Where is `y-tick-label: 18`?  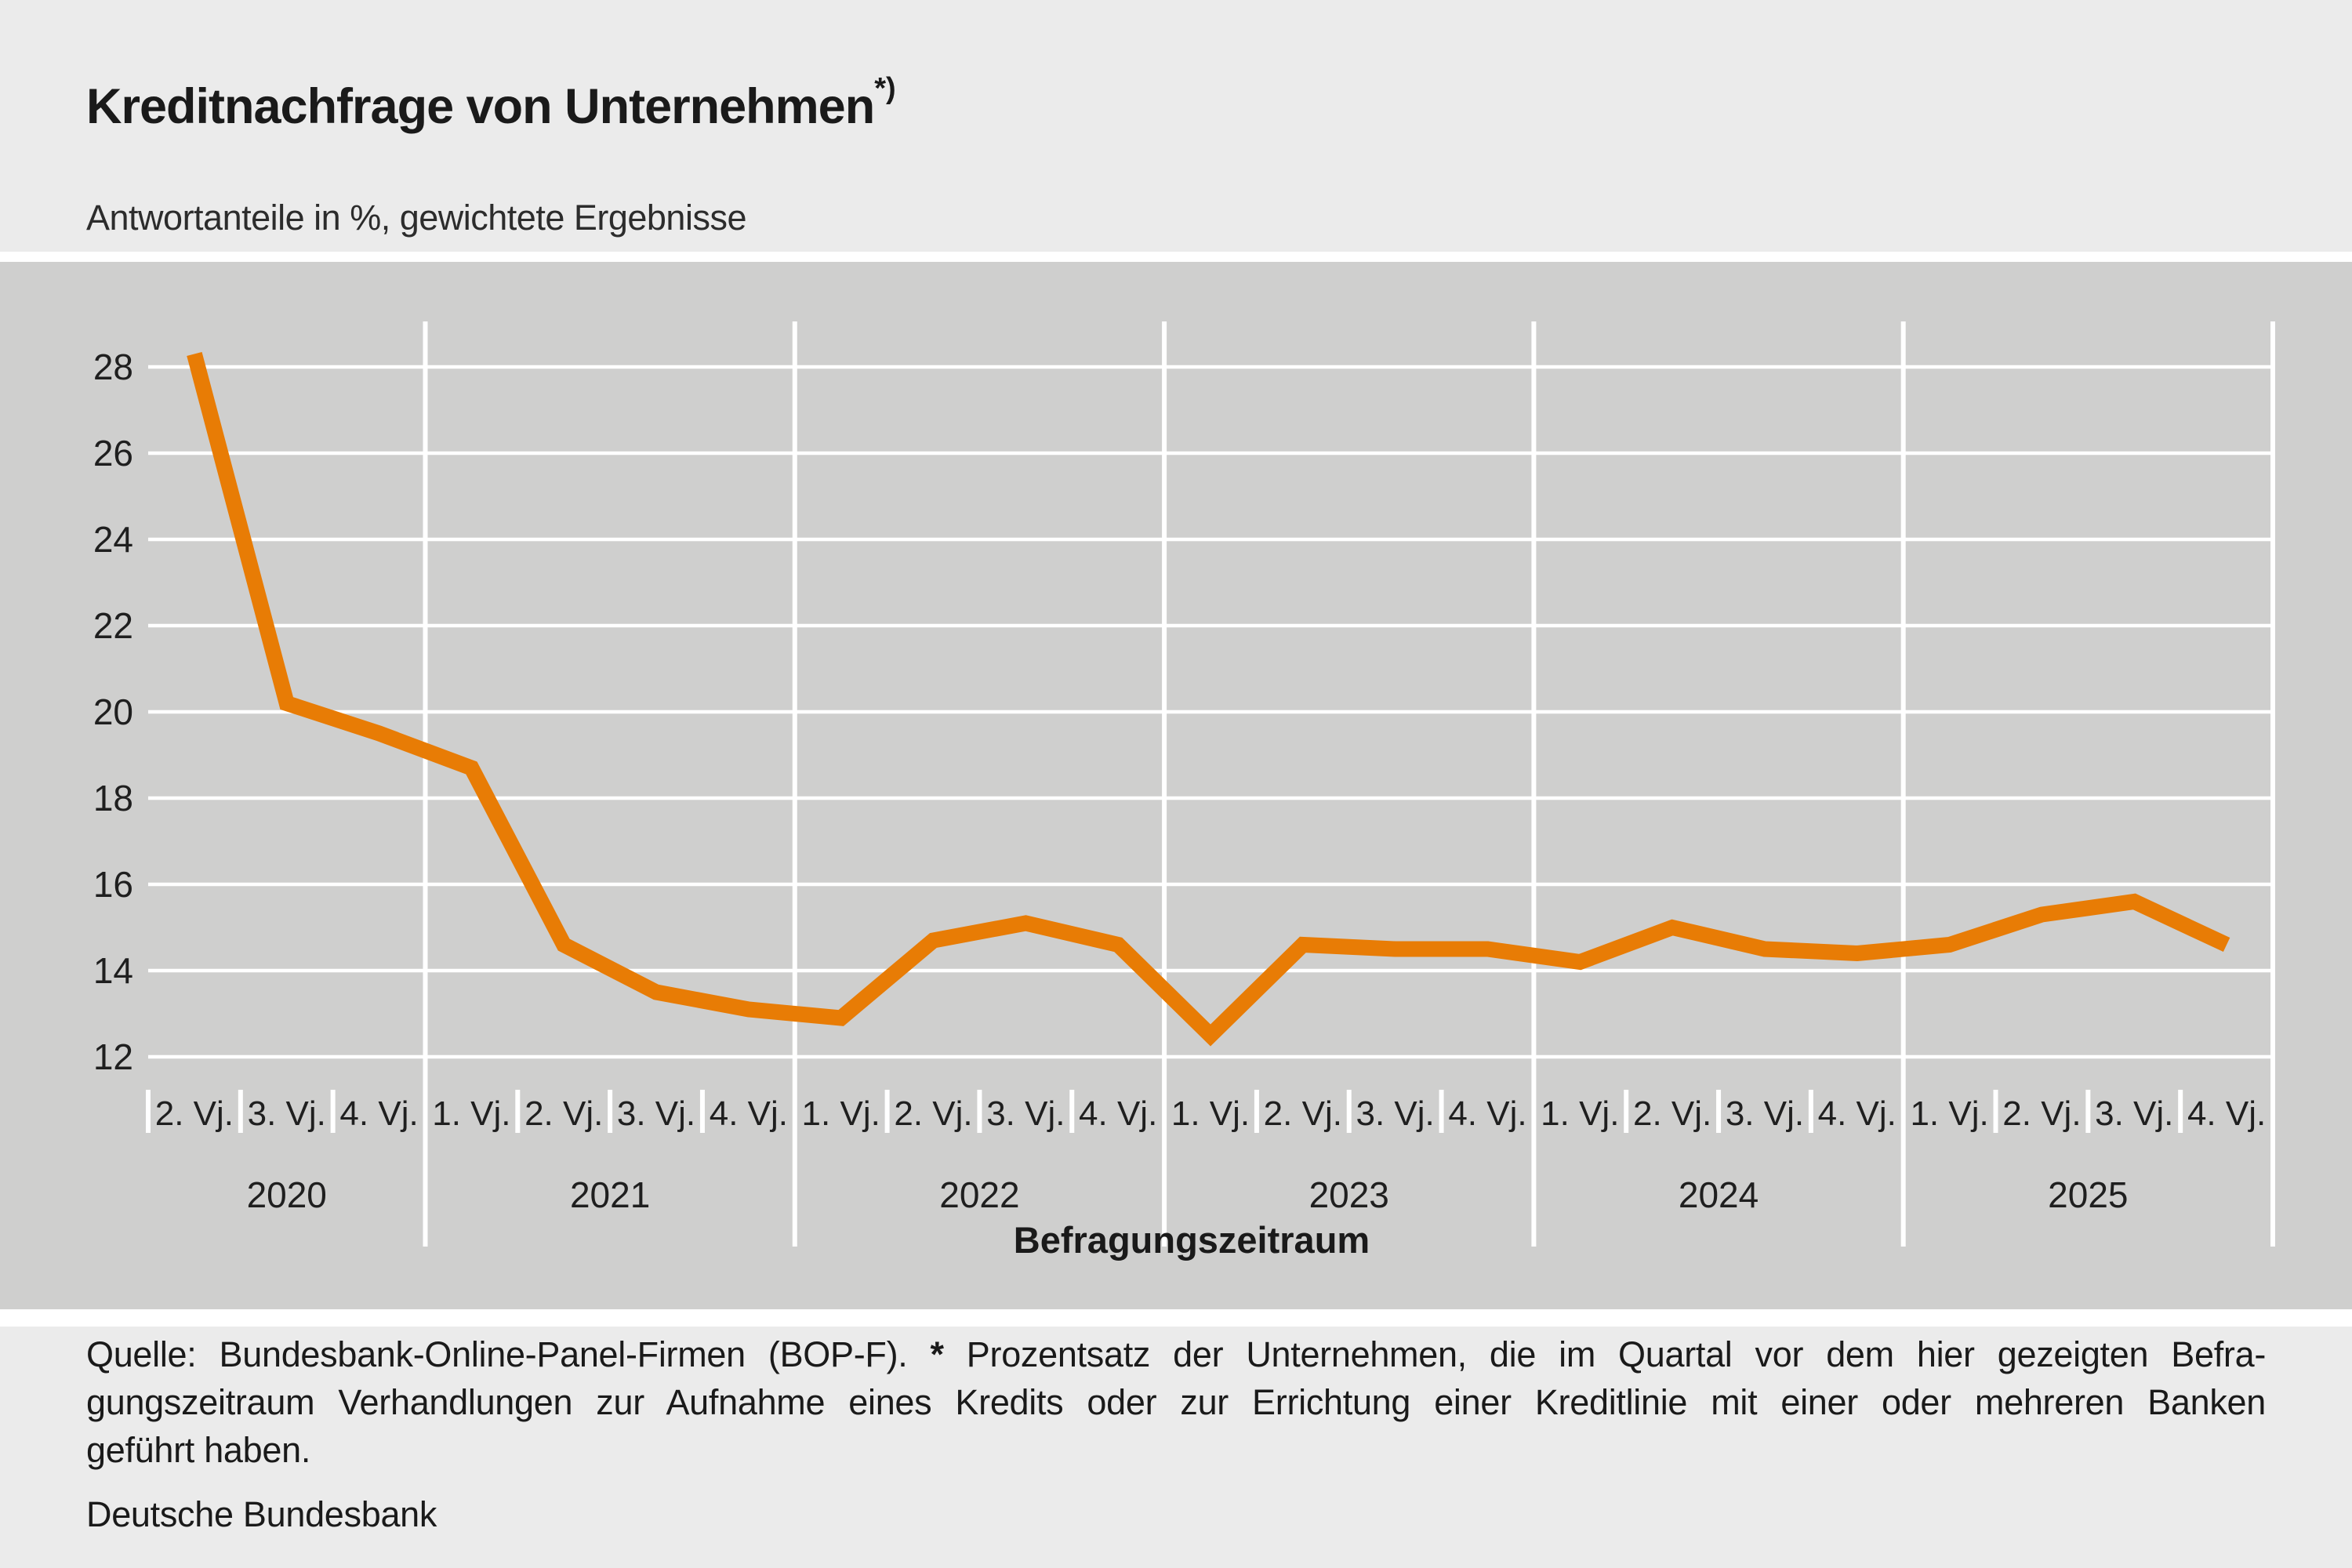
y-tick-label: 18 is located at coordinates (113, 798).